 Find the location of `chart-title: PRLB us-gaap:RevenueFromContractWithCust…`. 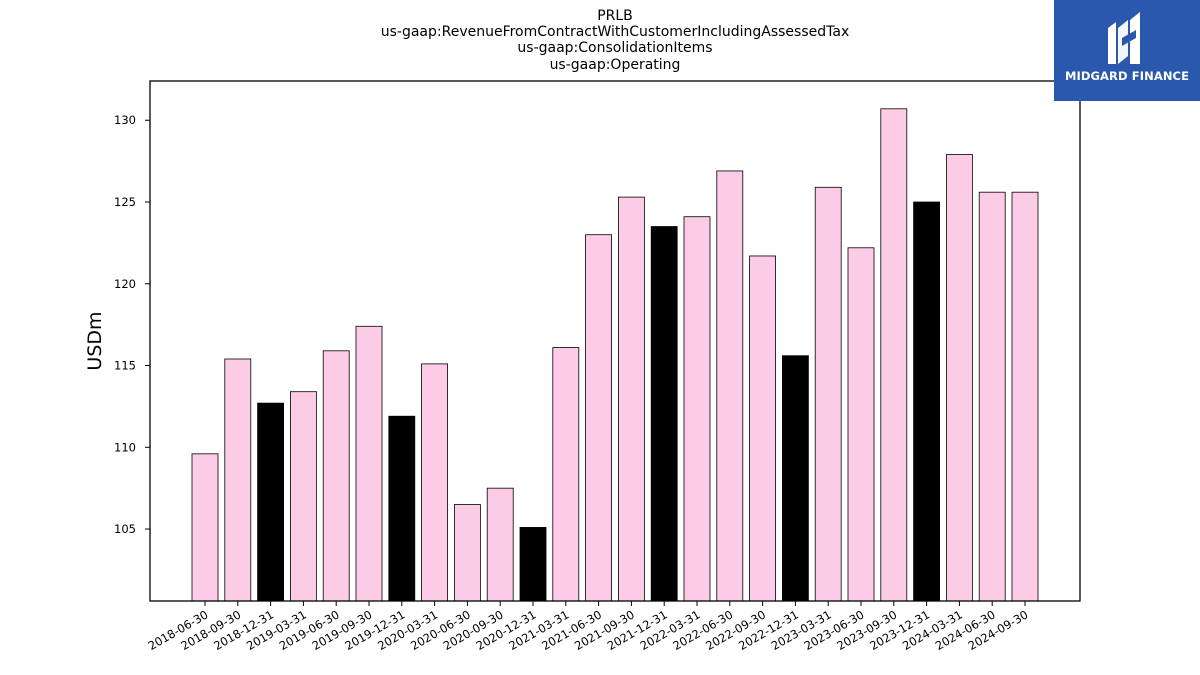

chart-title: PRLB us-gaap:RevenueFromContractWithCust… is located at coordinates (615, 40).